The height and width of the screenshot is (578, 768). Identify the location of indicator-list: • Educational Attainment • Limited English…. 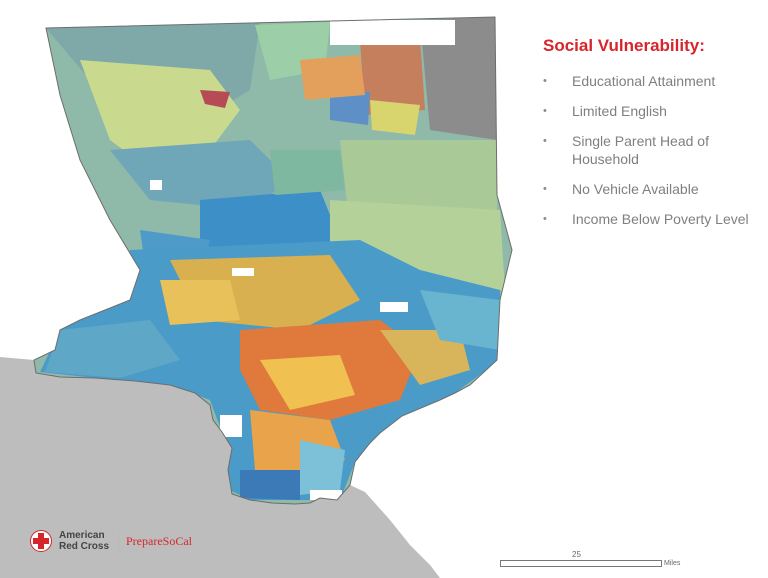
(651, 150).